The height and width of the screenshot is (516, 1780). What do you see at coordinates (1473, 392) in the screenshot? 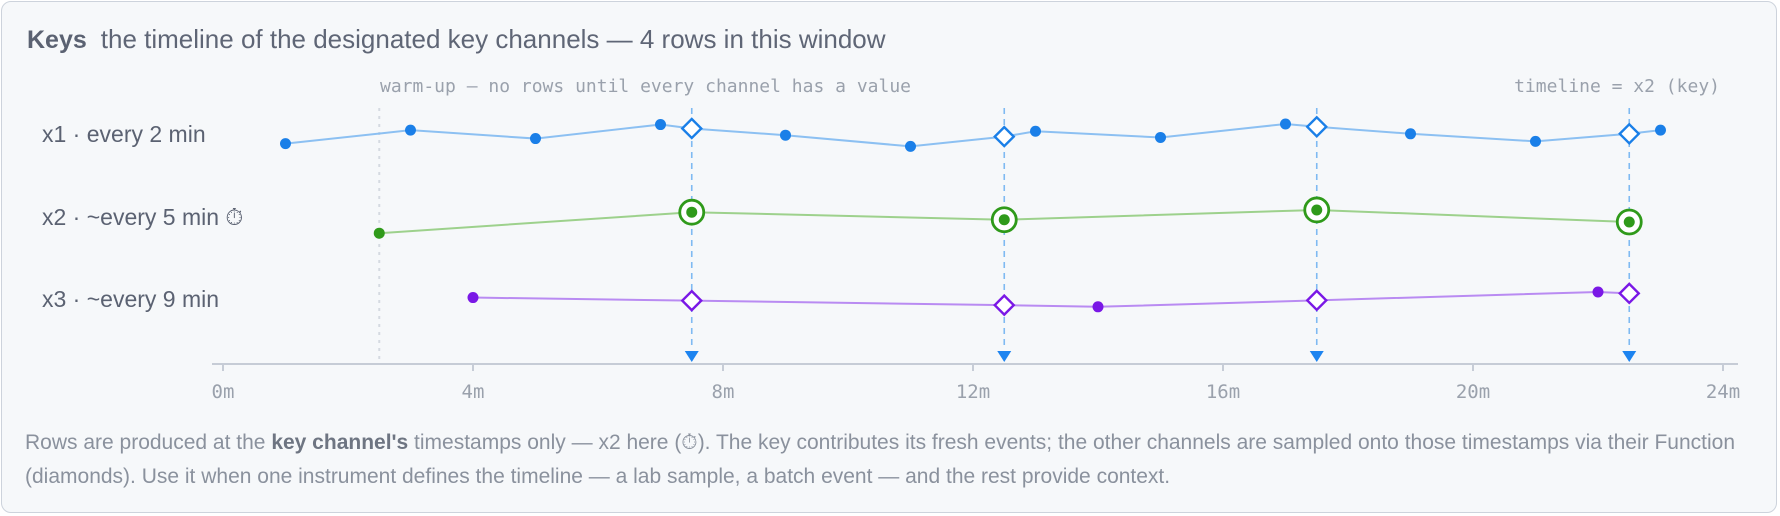
I see `x-tick-label: 20m` at bounding box center [1473, 392].